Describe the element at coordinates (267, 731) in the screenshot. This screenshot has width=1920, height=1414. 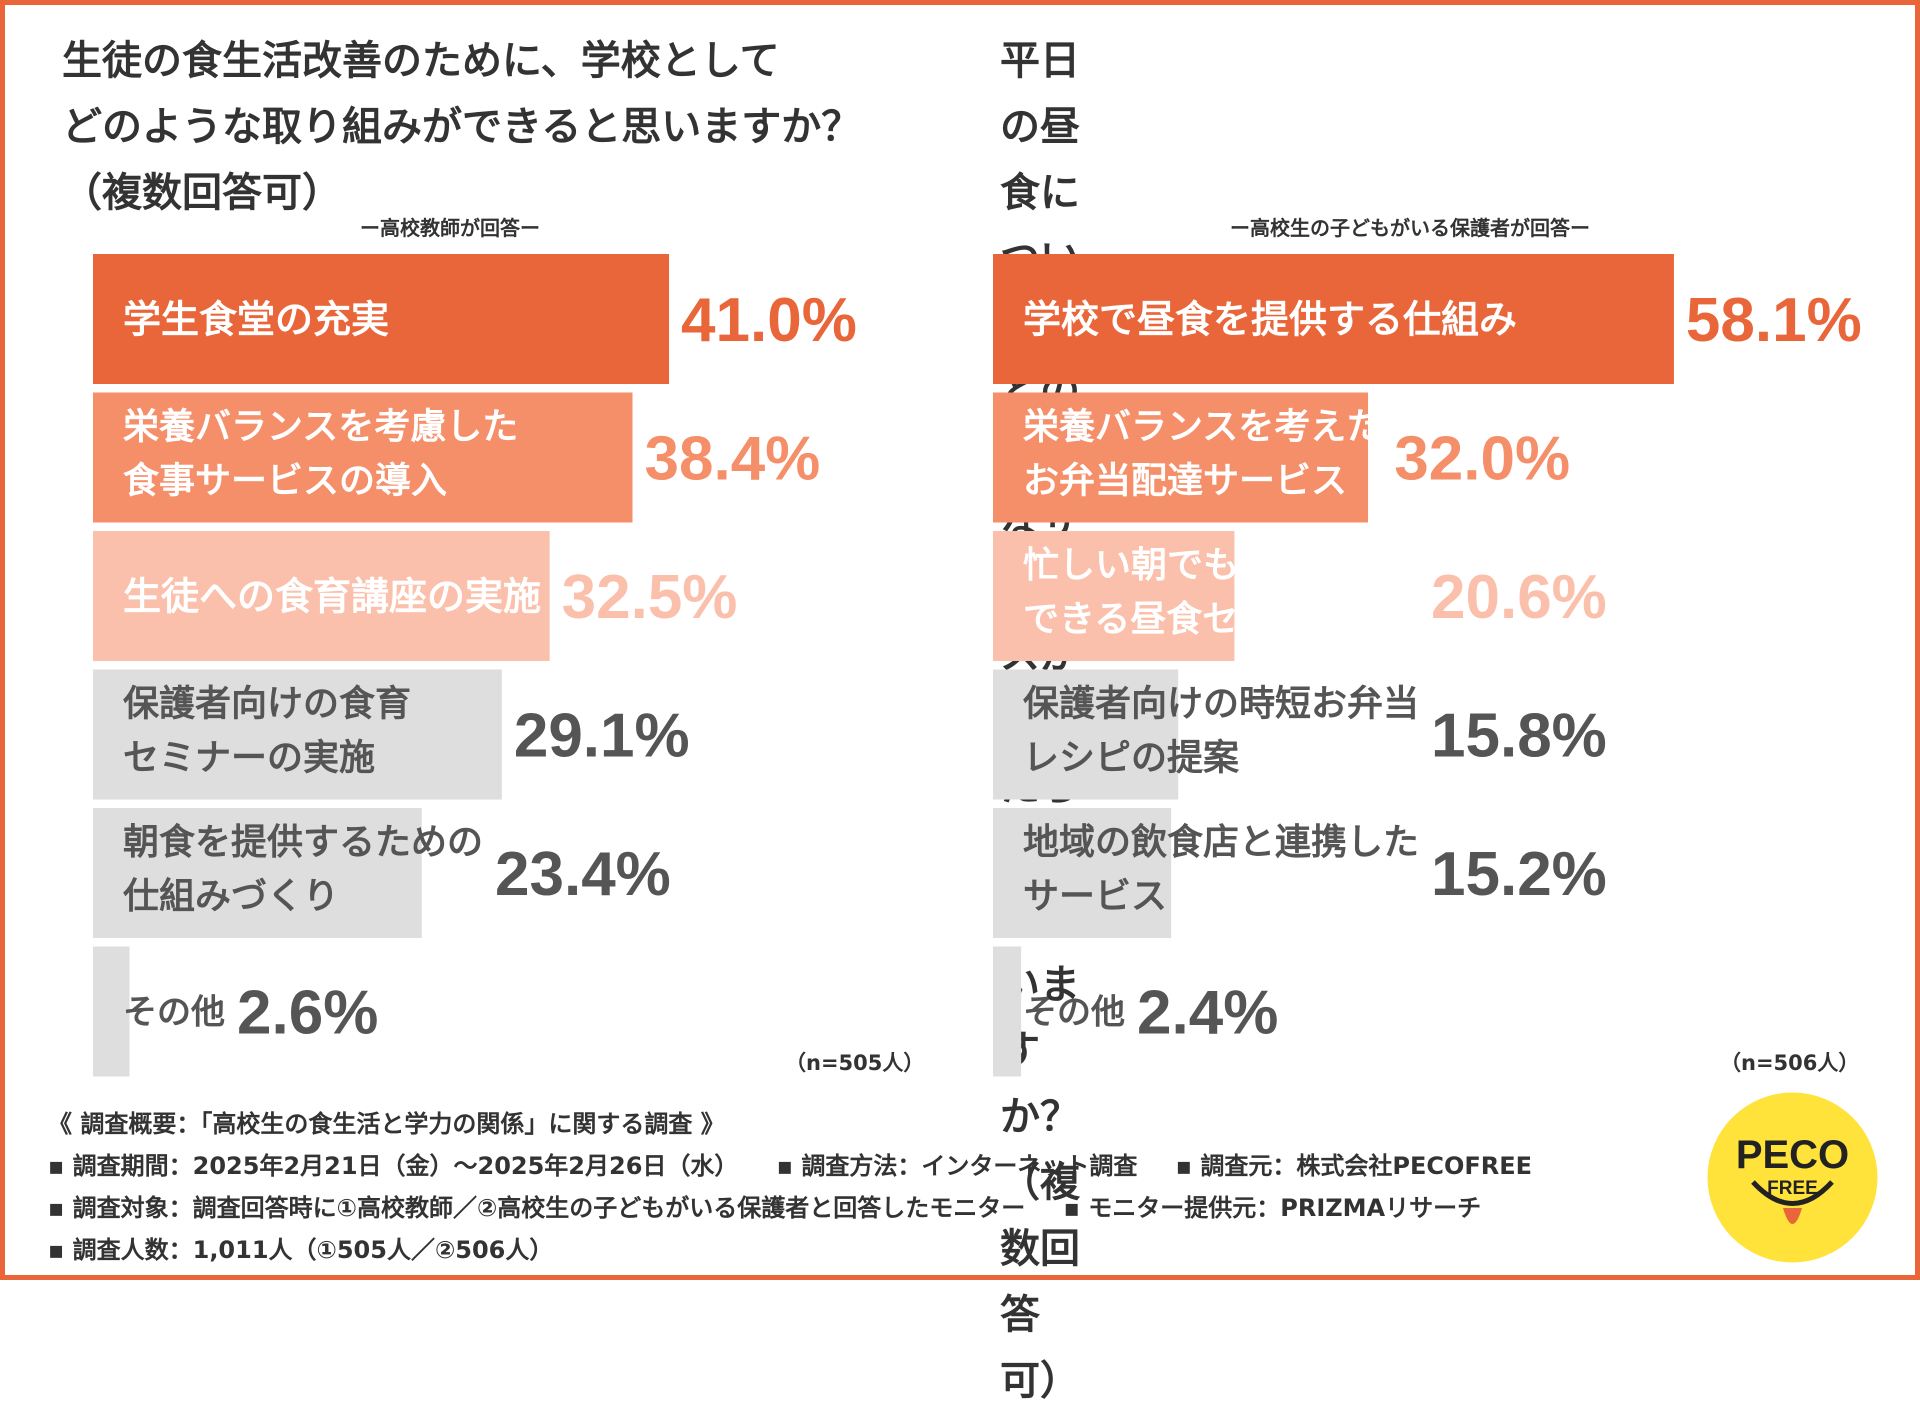
I see `left-bar-label-3: 保護者向けの食育セミナーの実施` at that location.